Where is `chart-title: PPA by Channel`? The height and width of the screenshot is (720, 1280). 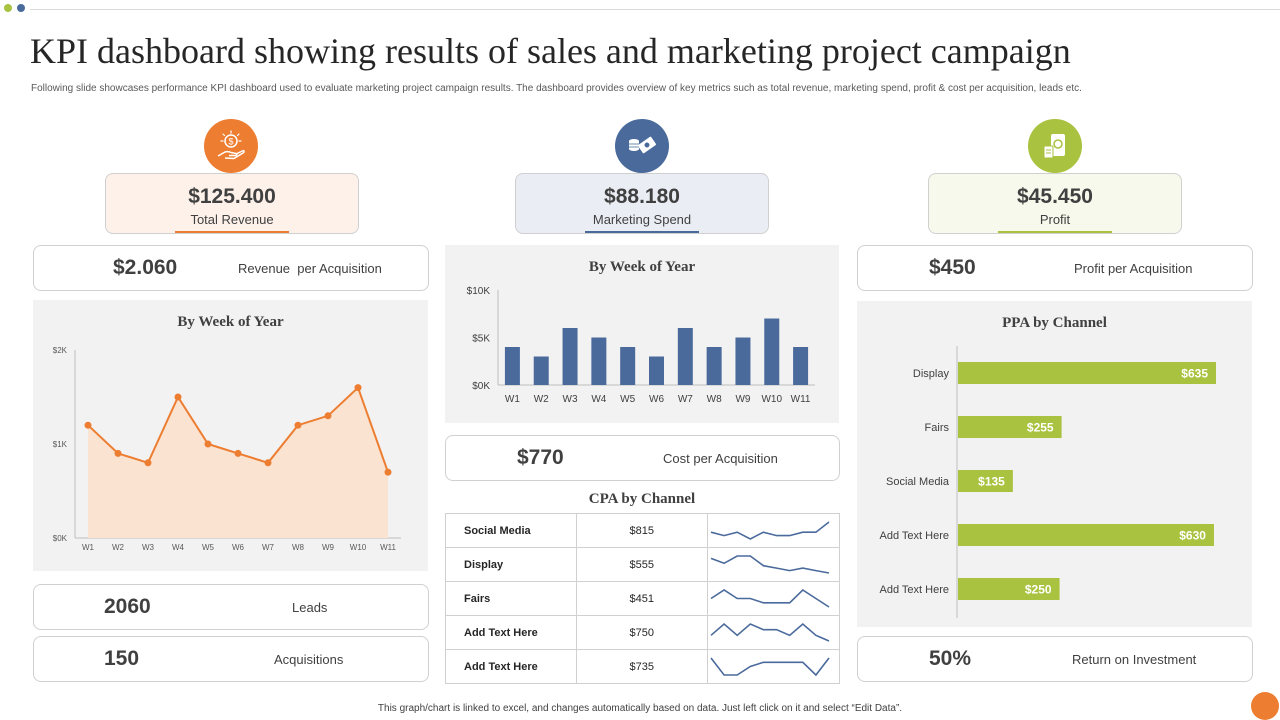 chart-title: PPA by Channel is located at coordinates (1054, 323).